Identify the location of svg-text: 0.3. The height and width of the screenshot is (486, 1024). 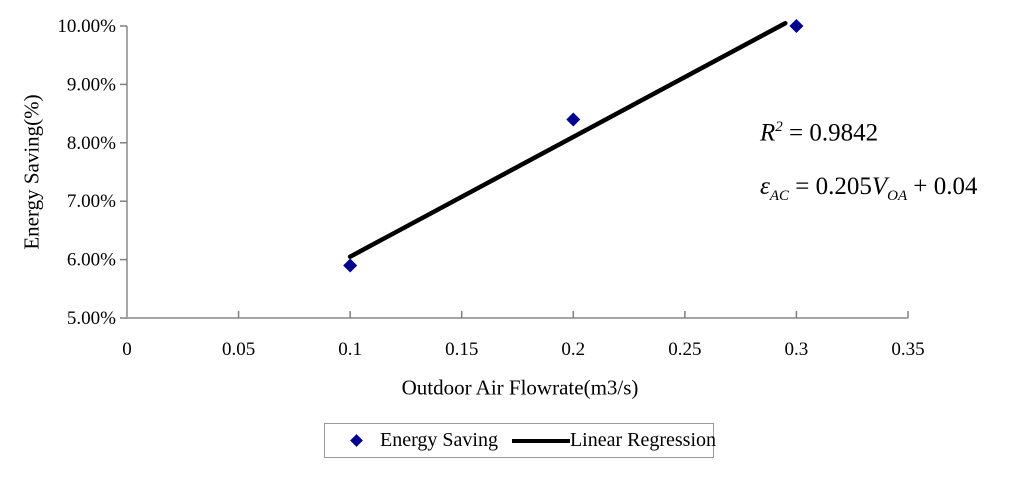
(797, 349).